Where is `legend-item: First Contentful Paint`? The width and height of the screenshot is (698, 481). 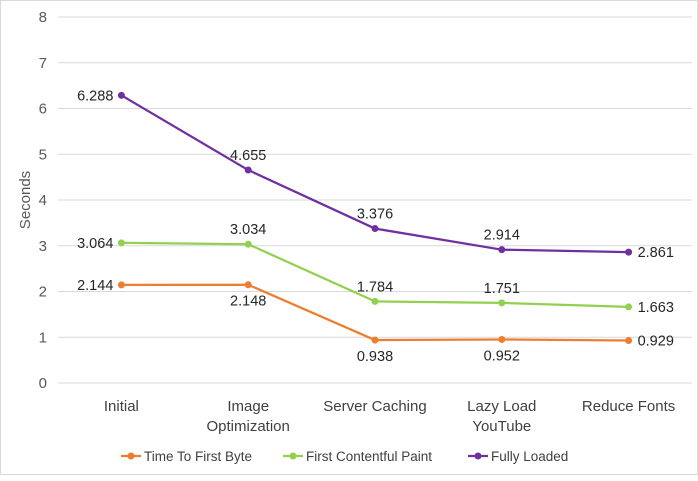 legend-item: First Contentful Paint is located at coordinates (357, 456).